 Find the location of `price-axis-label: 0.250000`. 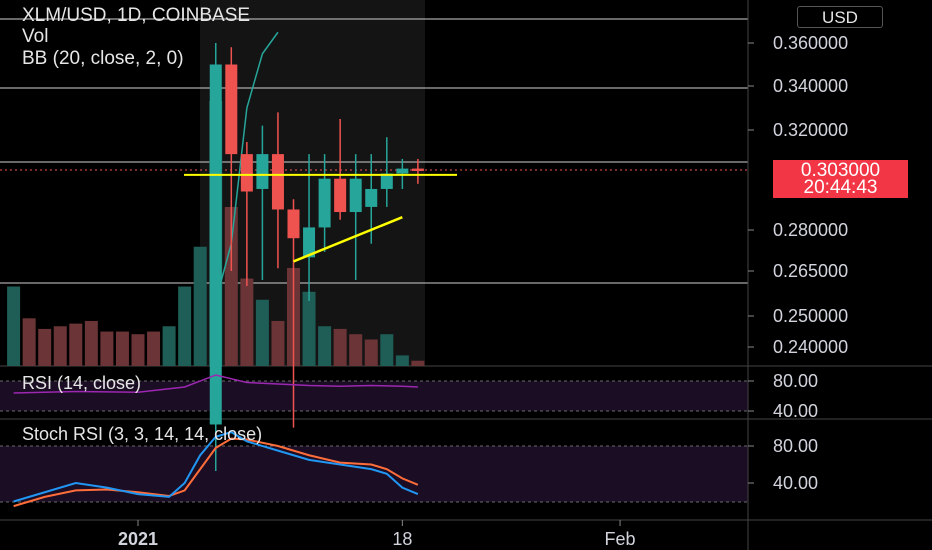

price-axis-label: 0.250000 is located at coordinates (810, 316).